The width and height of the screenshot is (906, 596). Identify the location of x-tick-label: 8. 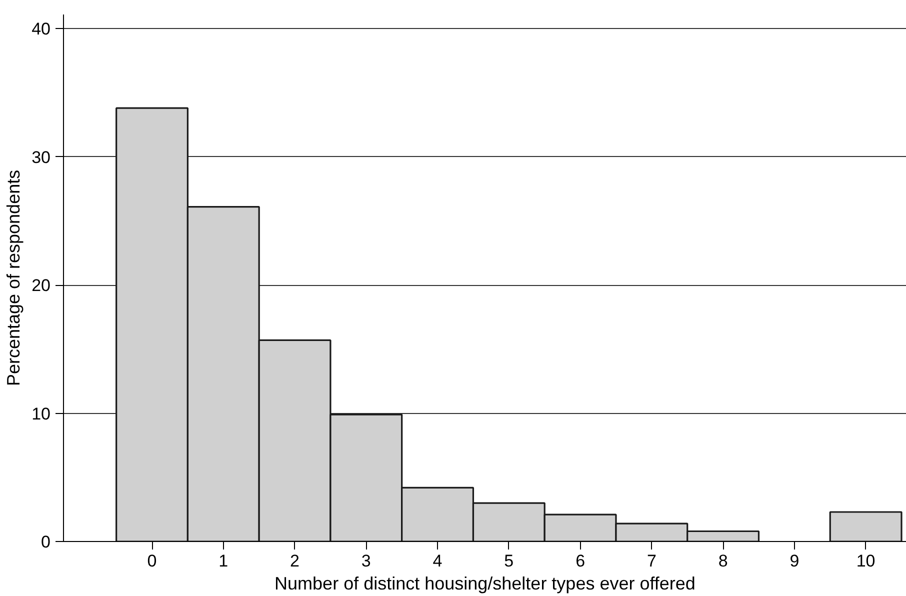
(723, 561).